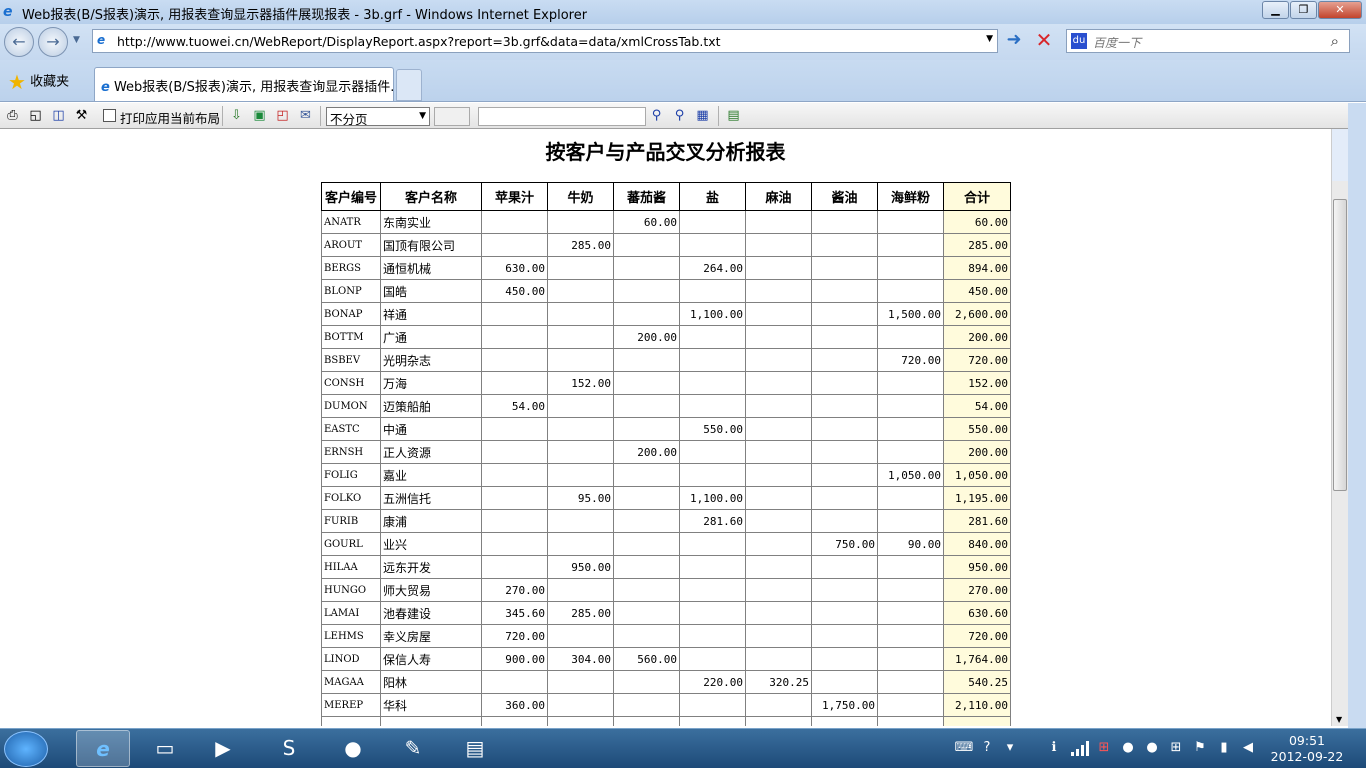 The image size is (1366, 768). I want to click on print-layout-checkbox, so click(109, 115).